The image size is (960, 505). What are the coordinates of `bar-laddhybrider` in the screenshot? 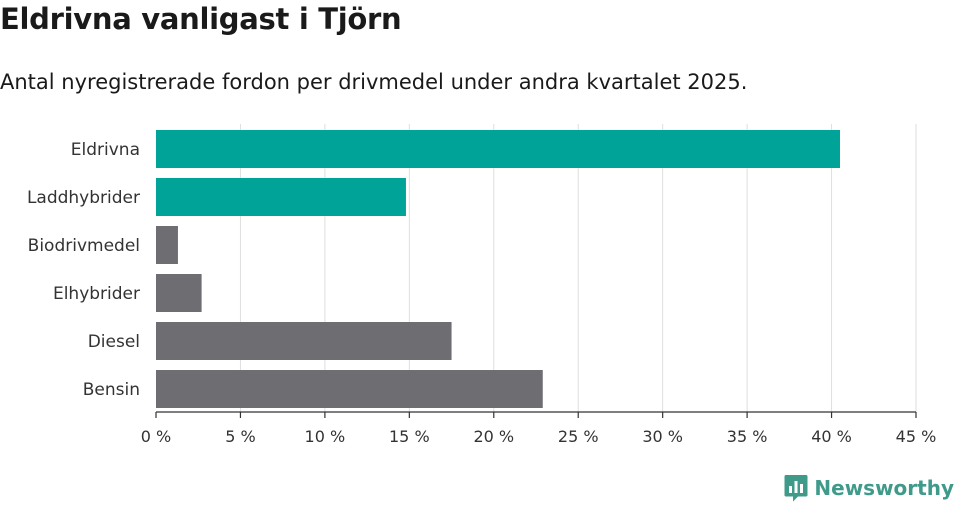 It's located at (281, 197).